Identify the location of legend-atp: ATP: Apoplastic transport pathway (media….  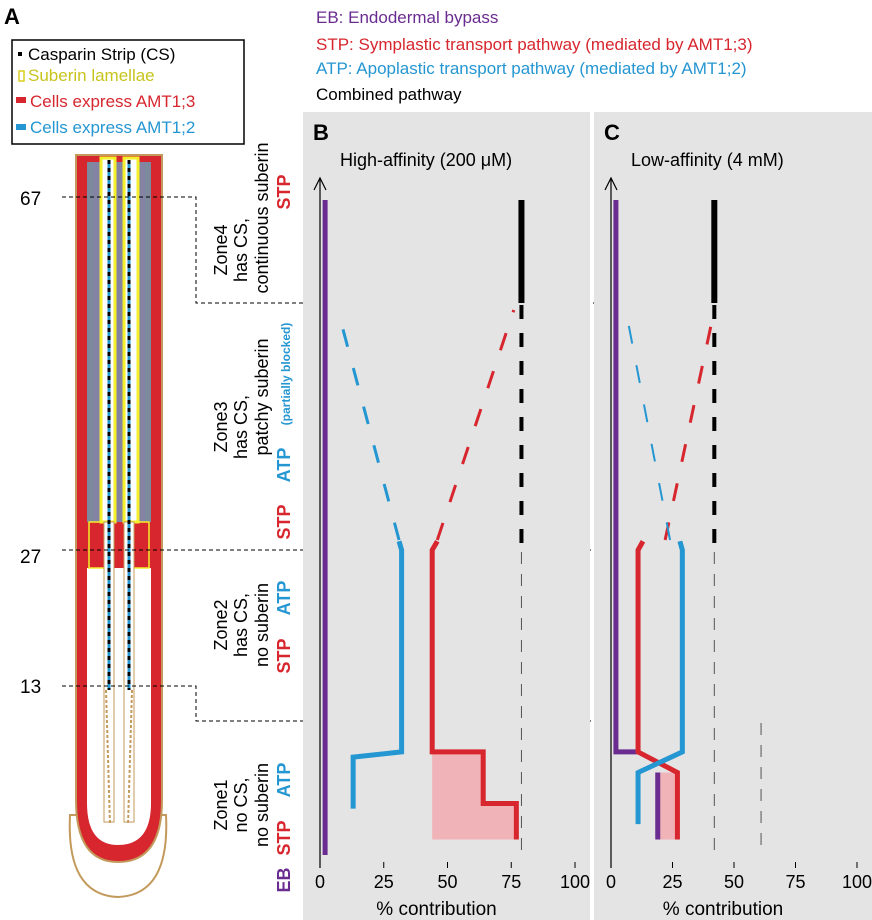
(531, 68).